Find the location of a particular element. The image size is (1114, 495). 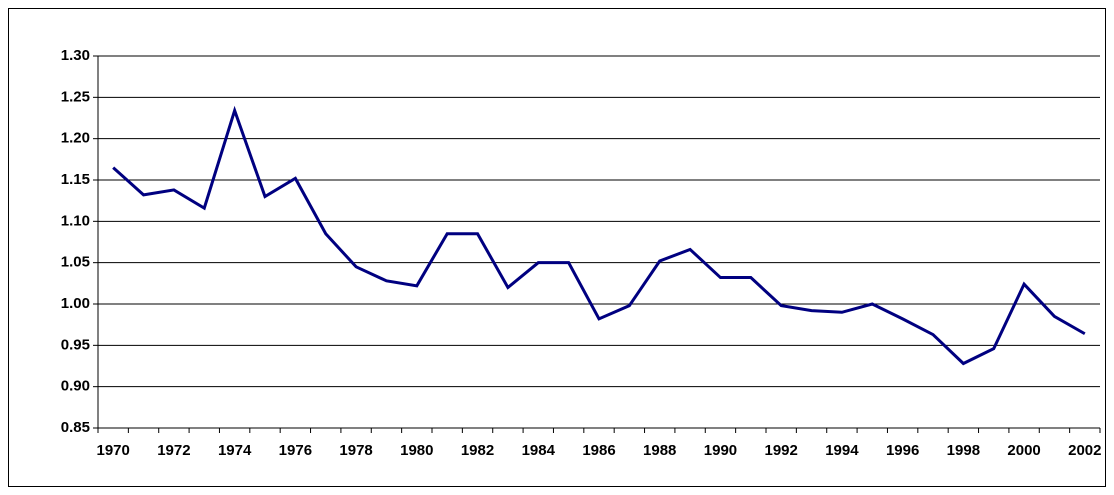

x-tick-label: 2002 is located at coordinates (1084, 450).